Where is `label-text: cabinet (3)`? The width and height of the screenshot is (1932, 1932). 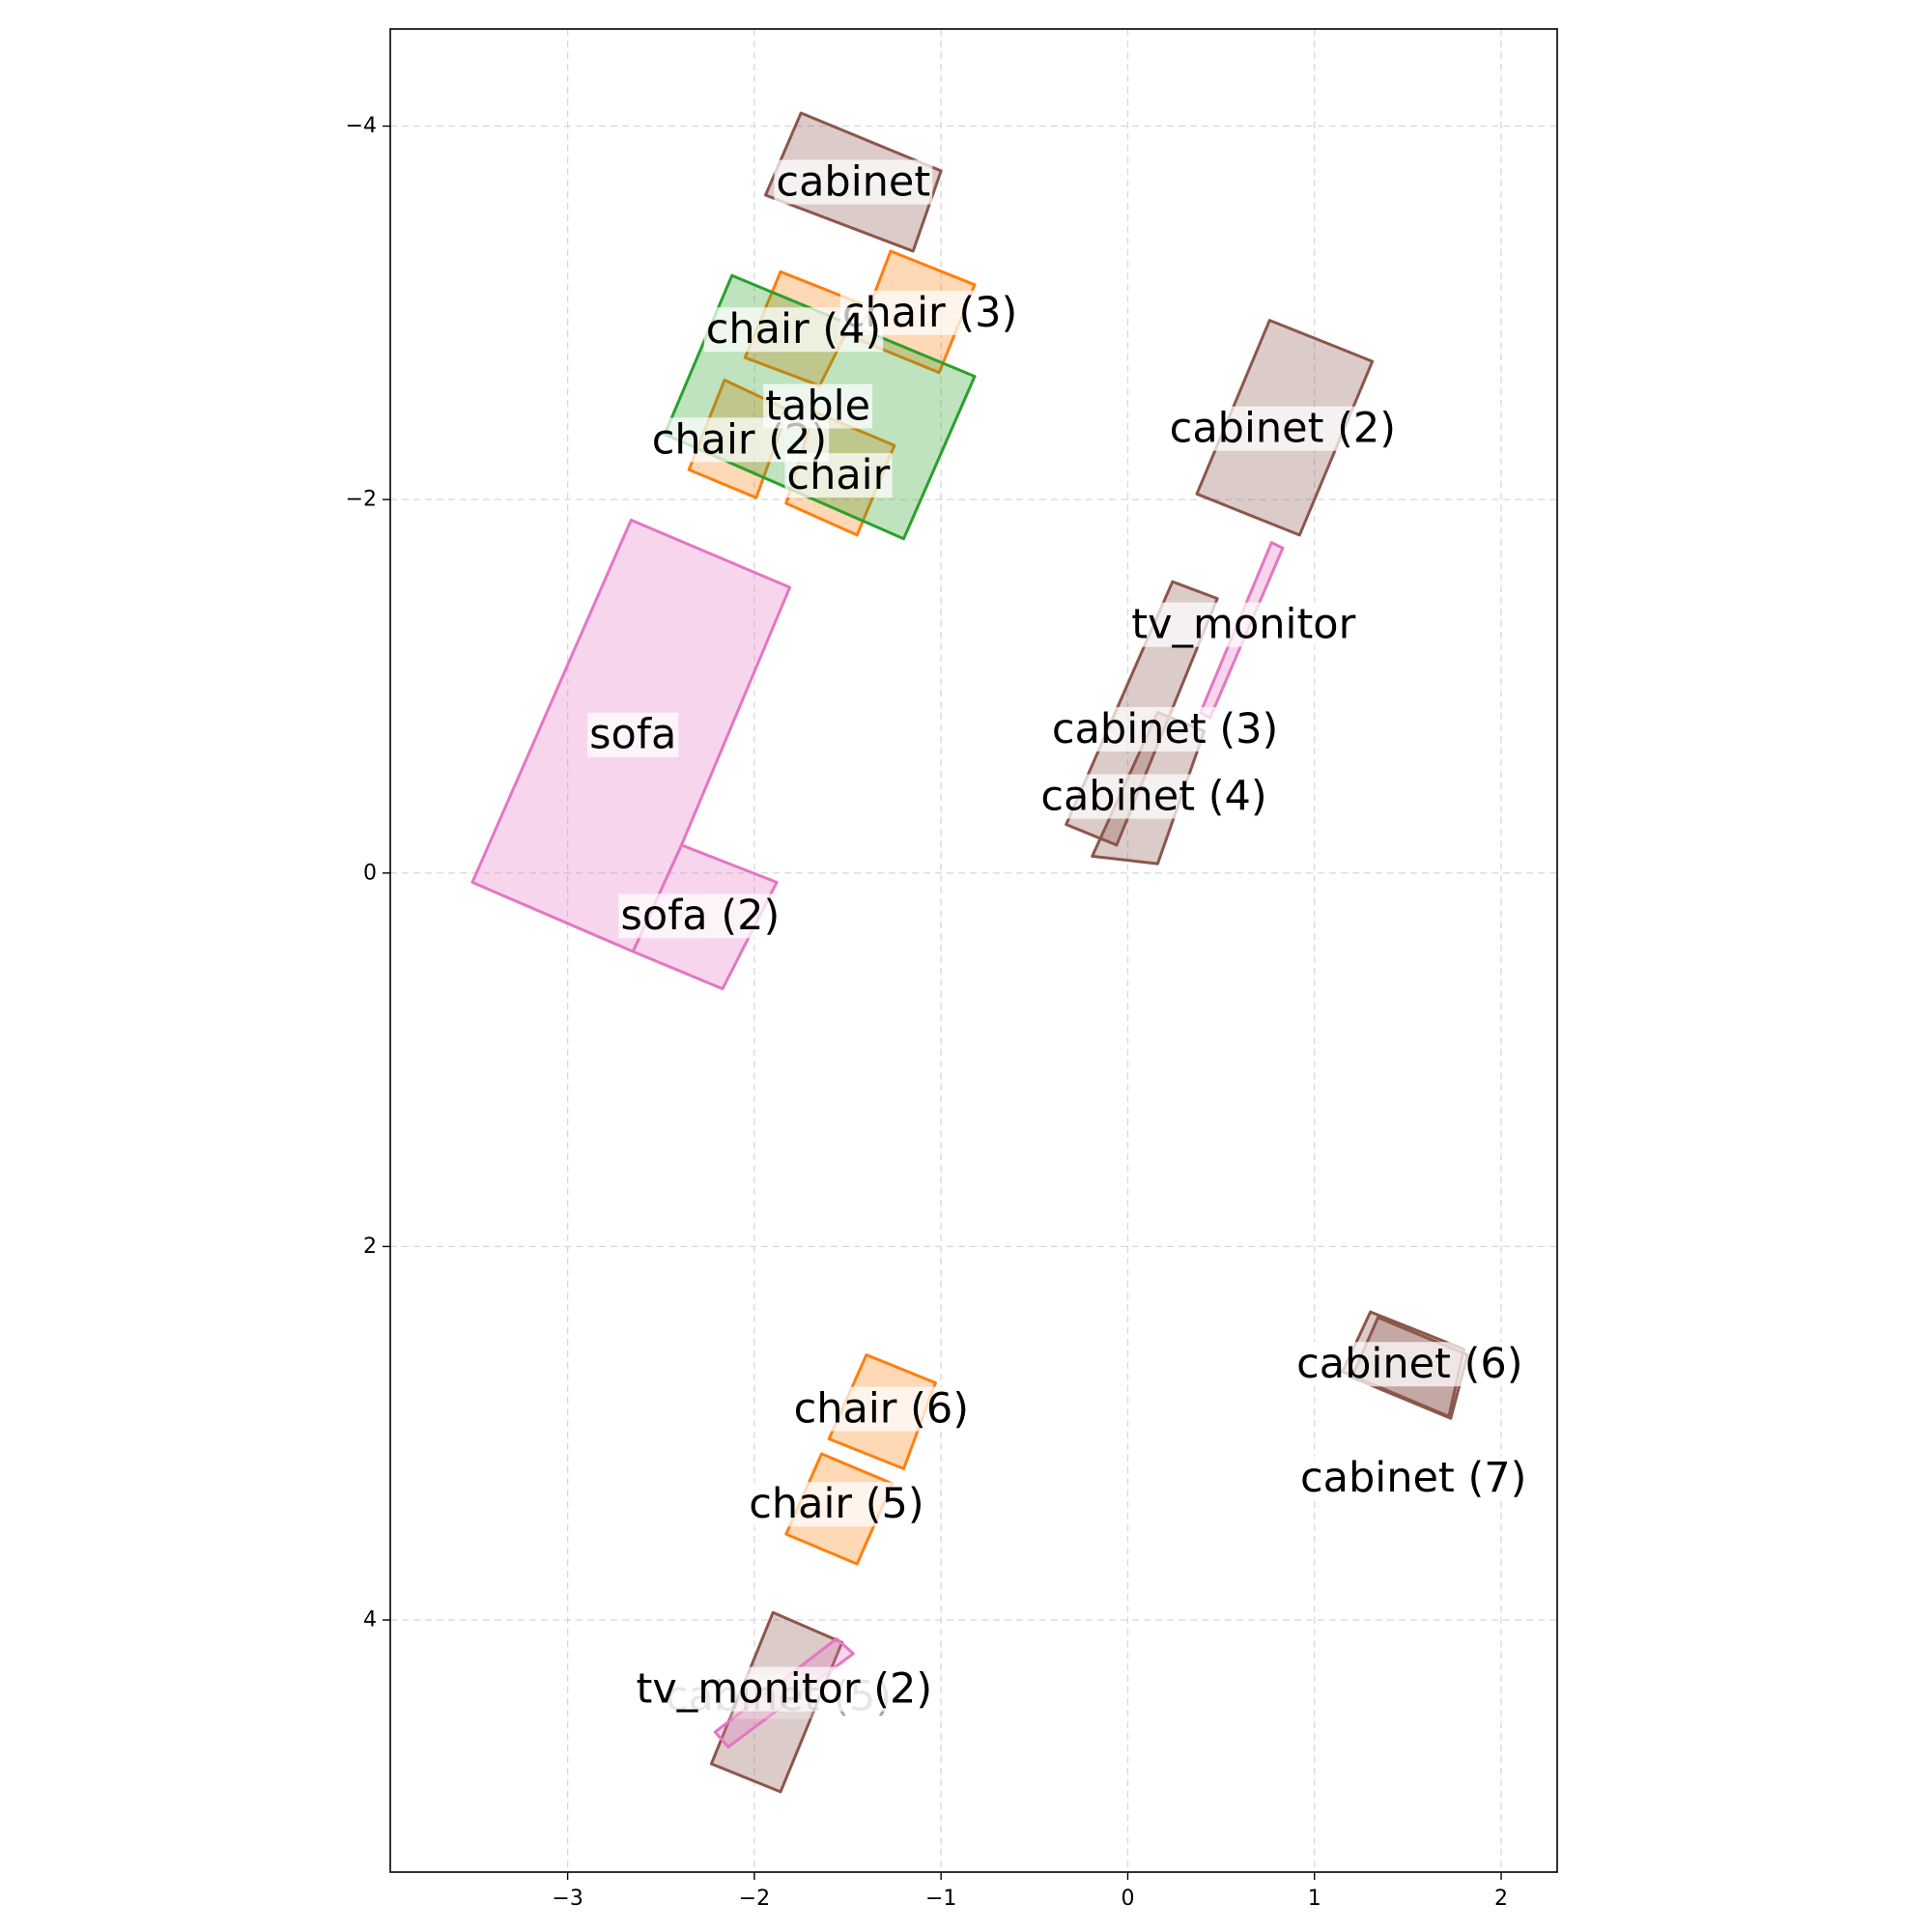 label-text: cabinet (3) is located at coordinates (1165, 729).